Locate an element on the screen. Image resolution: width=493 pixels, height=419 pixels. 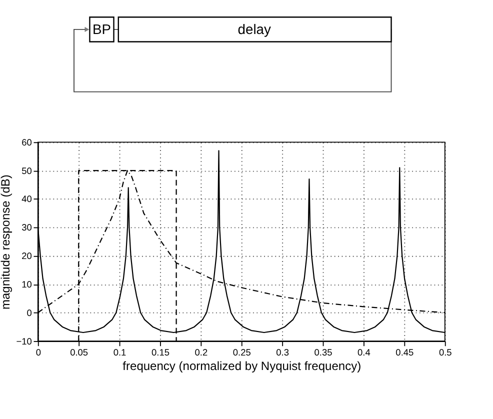
x-tick-label: 0.05 is located at coordinates (79, 352).